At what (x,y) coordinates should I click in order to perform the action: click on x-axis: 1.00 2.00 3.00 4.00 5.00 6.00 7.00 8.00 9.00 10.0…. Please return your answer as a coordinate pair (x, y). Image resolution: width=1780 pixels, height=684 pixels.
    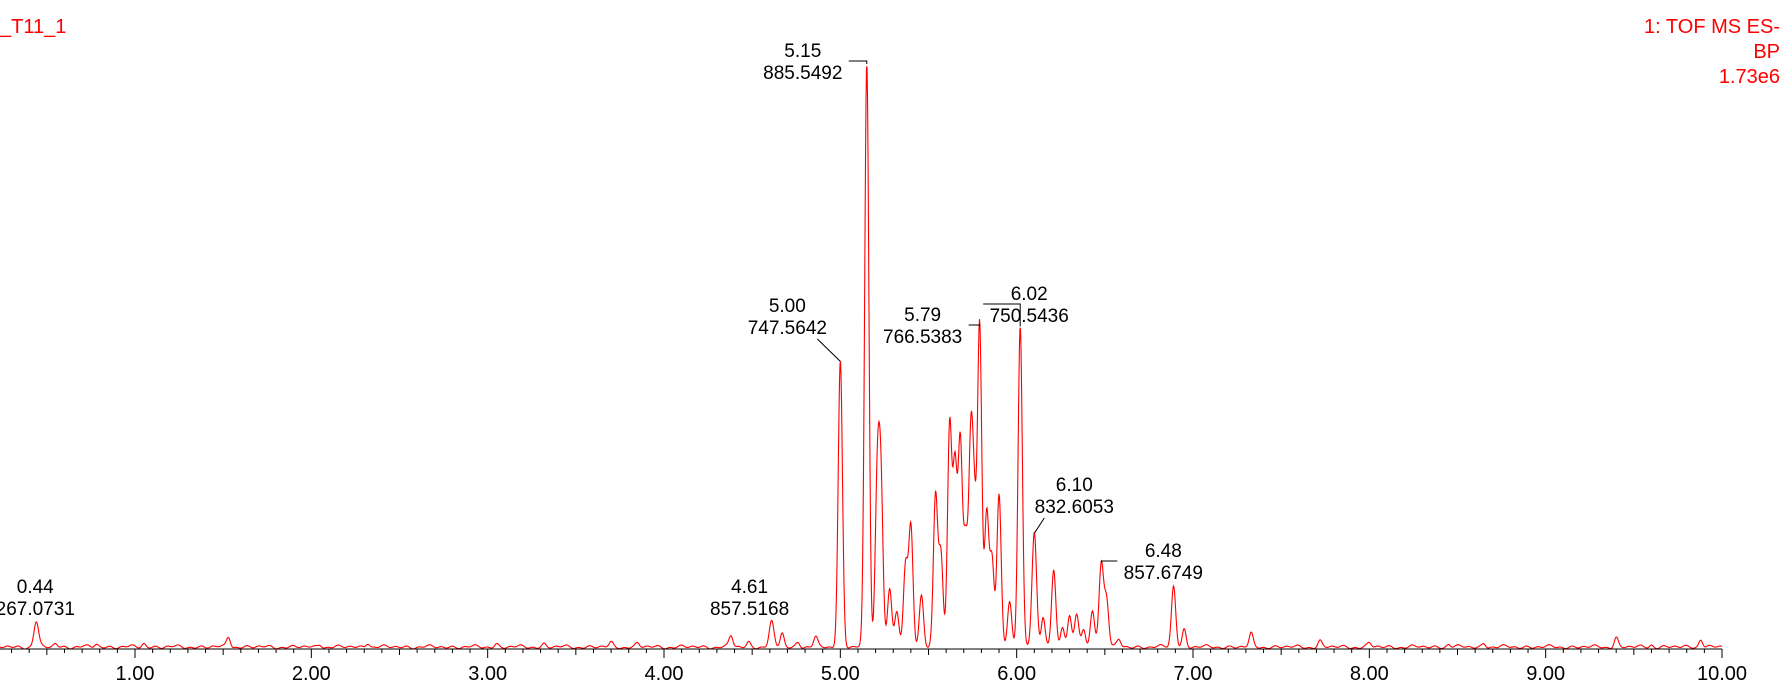
    Looking at the image, I should click on (873, 666).